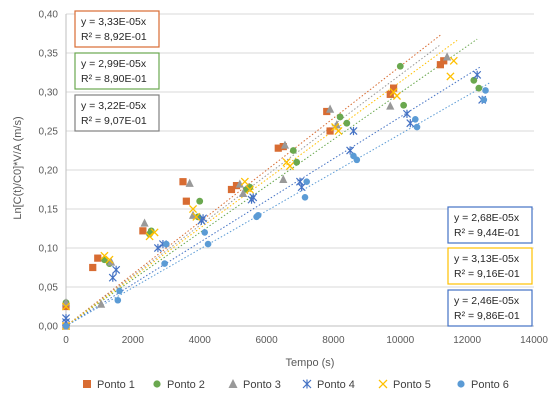 Image resolution: width=558 pixels, height=398 pixels. Describe the element at coordinates (18, 167) in the screenshot. I see `y-axis-title: Ln[C(t)/C0]*V/A (m/s)` at that location.